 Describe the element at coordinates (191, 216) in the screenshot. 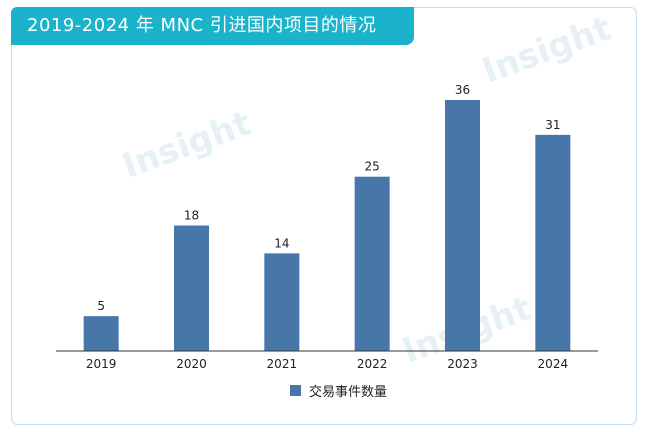

I see `data-label: 18` at that location.